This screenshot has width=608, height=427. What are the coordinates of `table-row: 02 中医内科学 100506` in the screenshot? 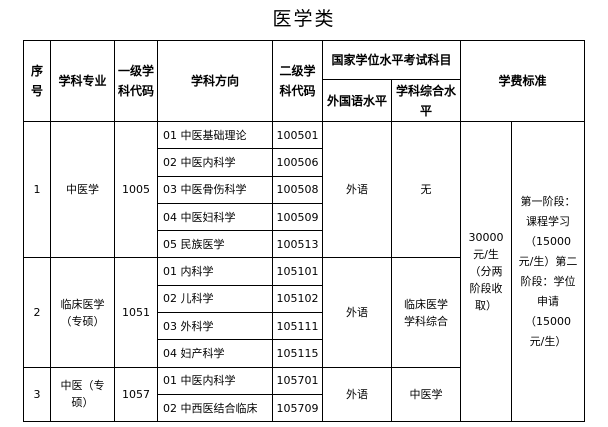 It's located at (304, 162).